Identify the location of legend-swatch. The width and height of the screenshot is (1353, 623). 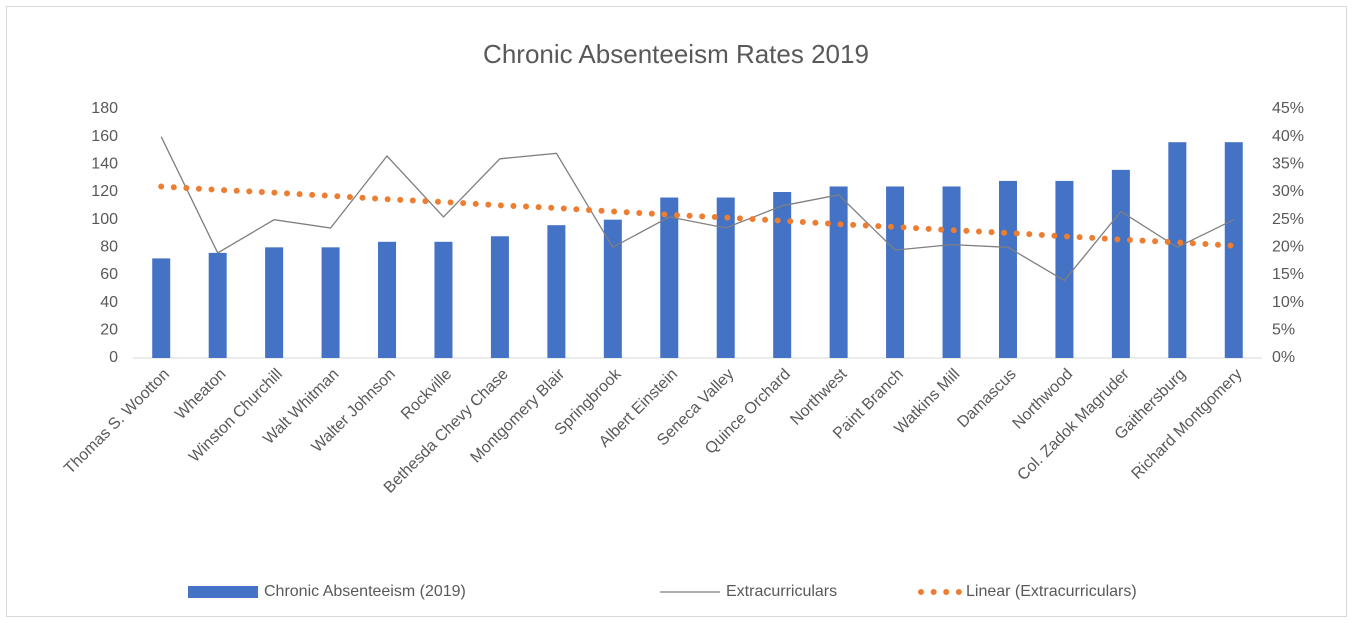
(223, 592).